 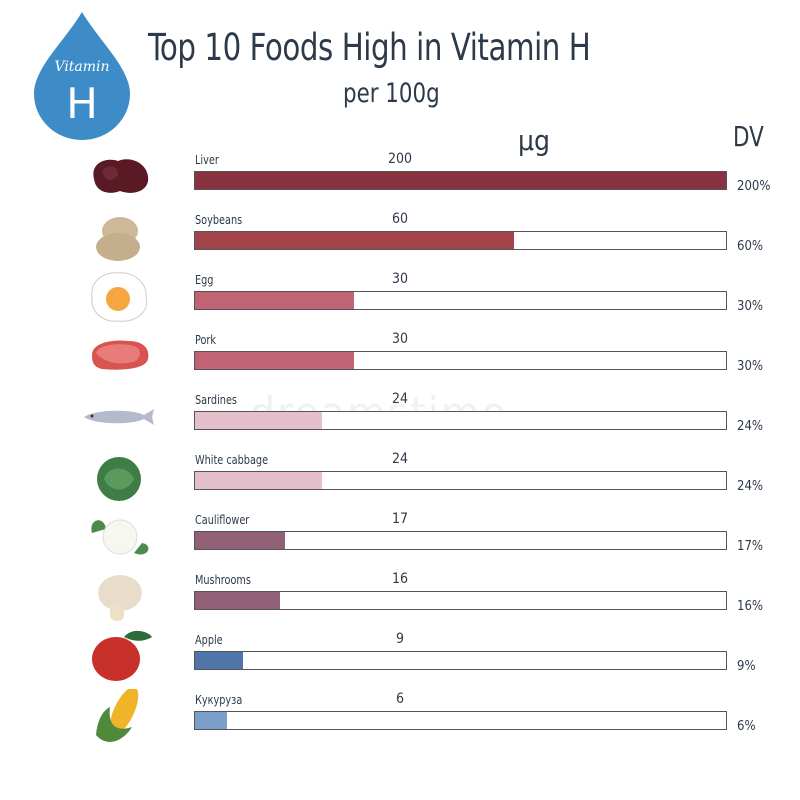 What do you see at coordinates (222, 520) in the screenshot?
I see `food-name: Cauliflower` at bounding box center [222, 520].